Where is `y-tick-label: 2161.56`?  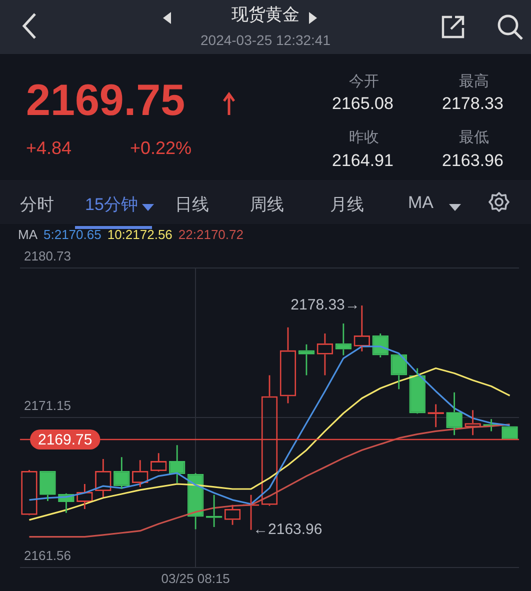
y-tick-label: 2161.56 is located at coordinates (47, 555).